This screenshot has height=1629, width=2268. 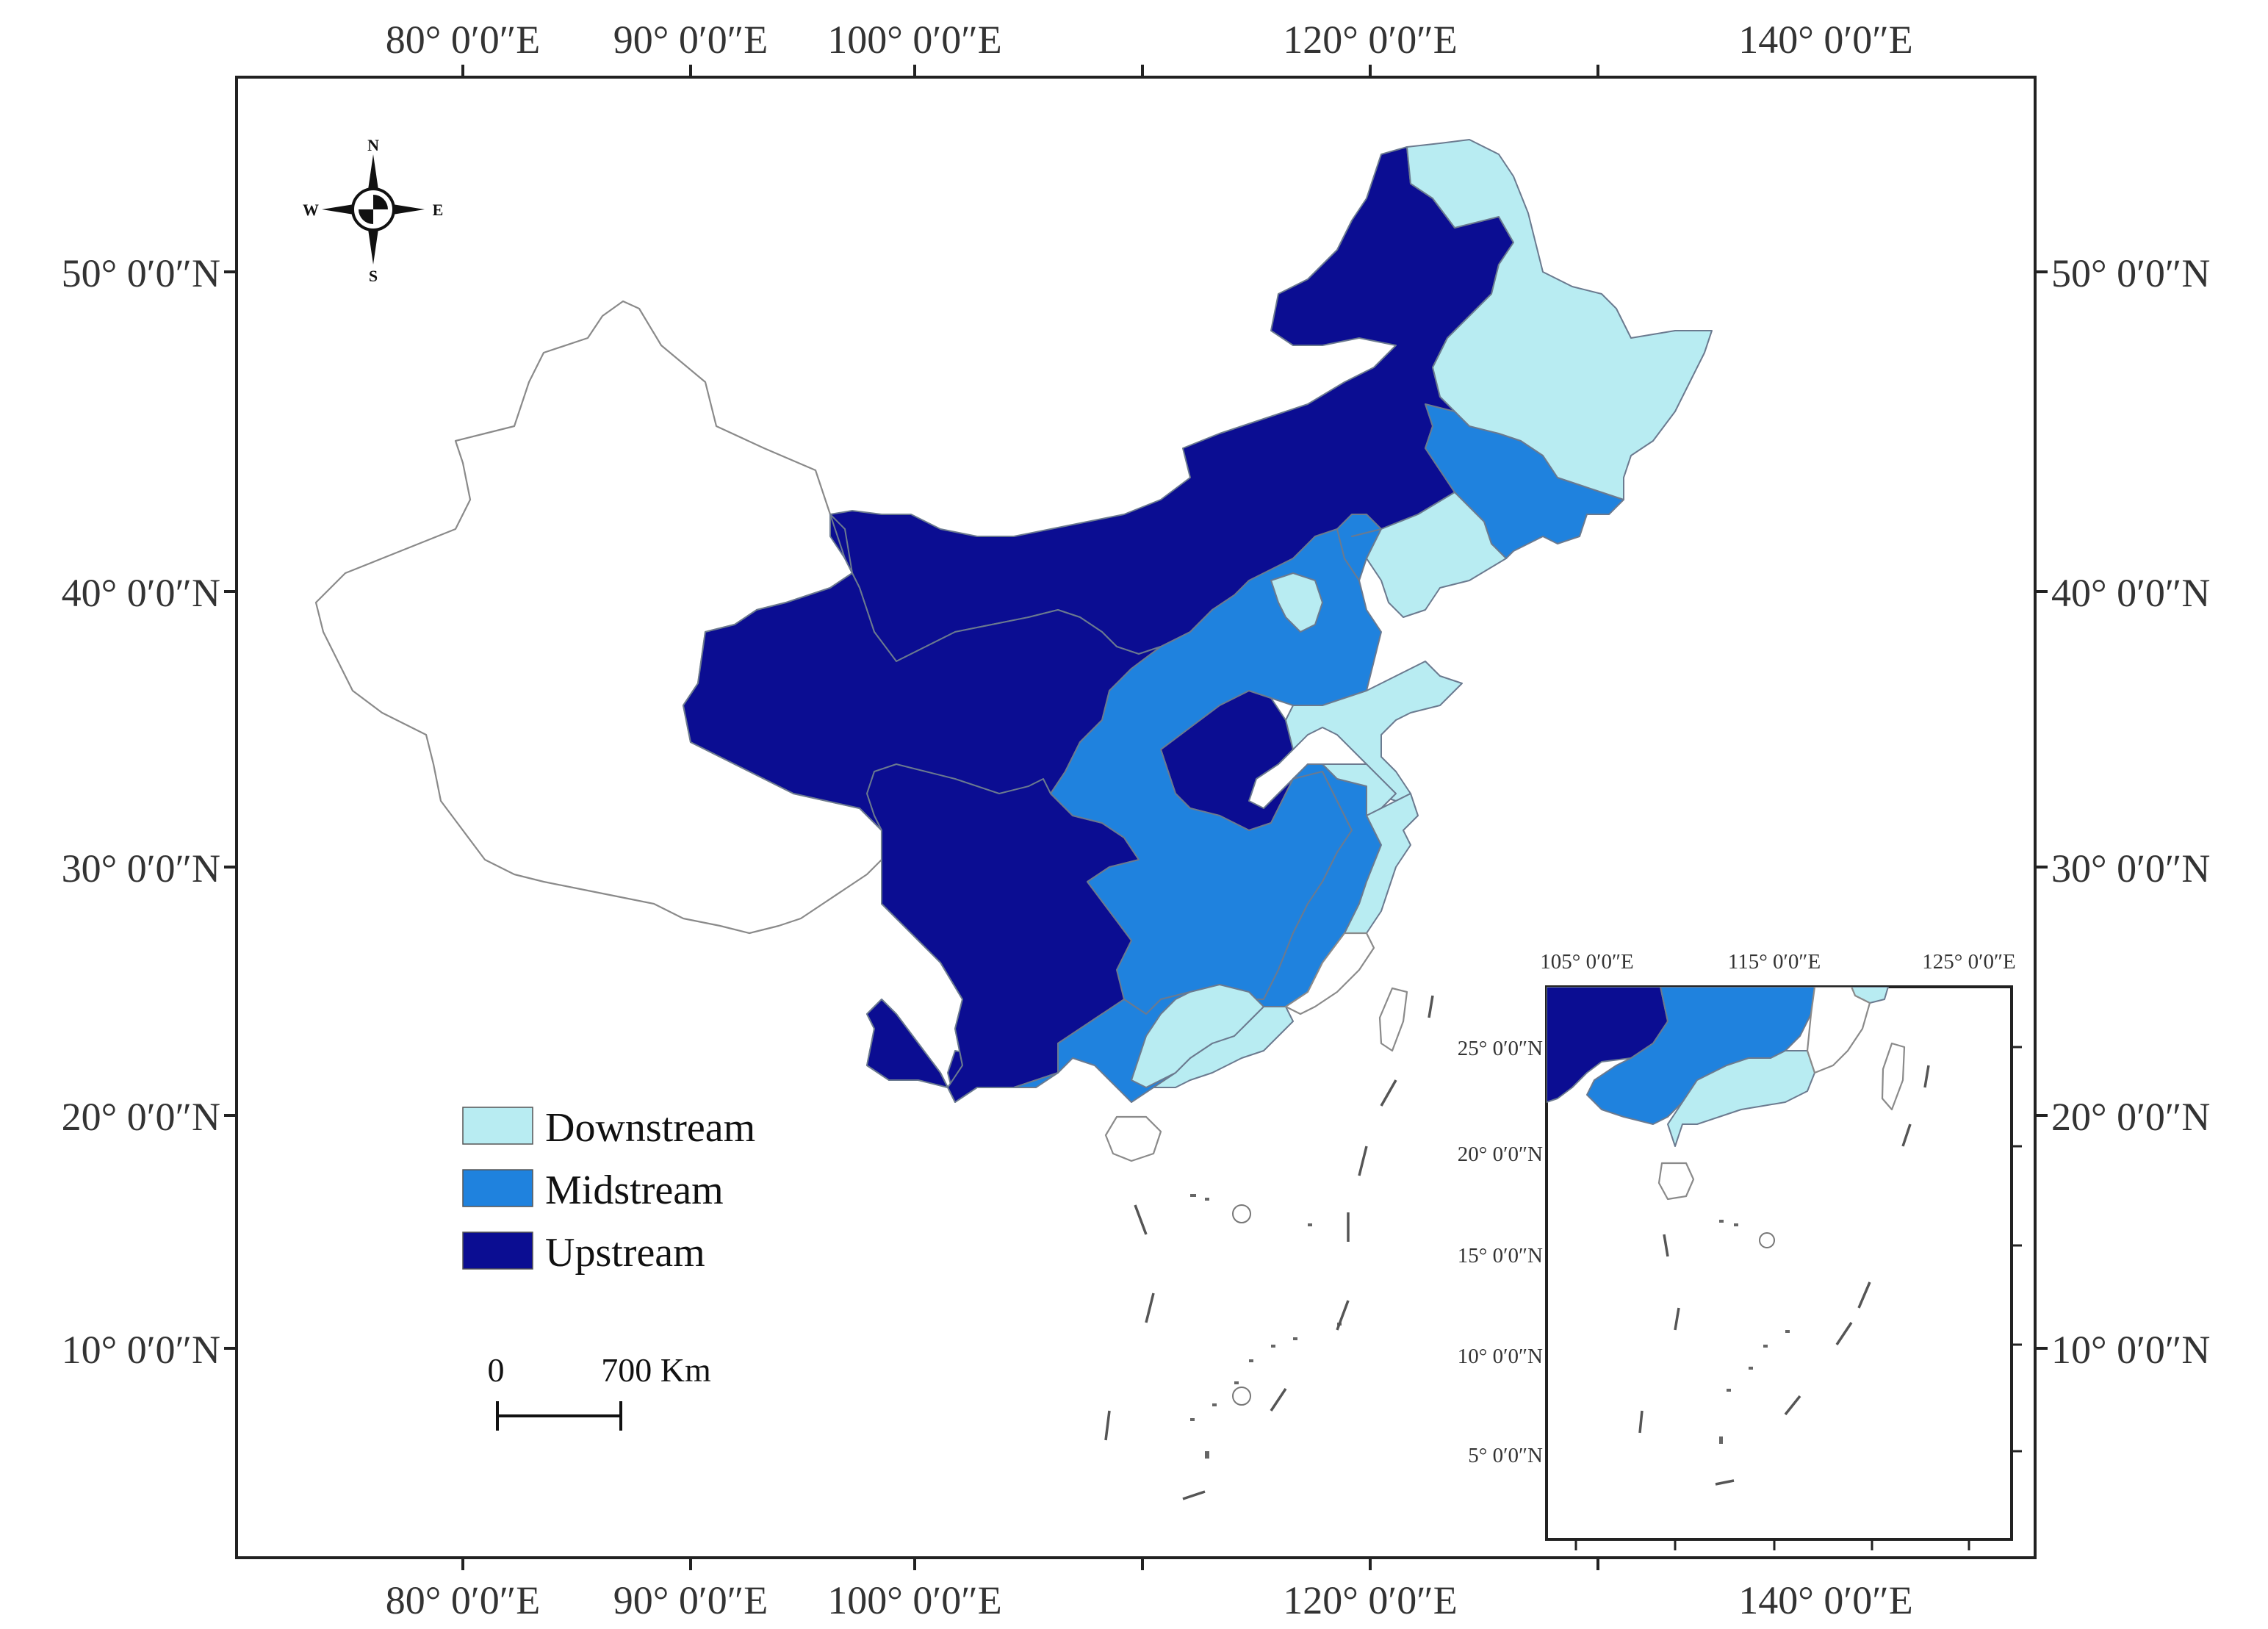 I want to click on lat-label-left: 40° 0′0″N, so click(x=141, y=593).